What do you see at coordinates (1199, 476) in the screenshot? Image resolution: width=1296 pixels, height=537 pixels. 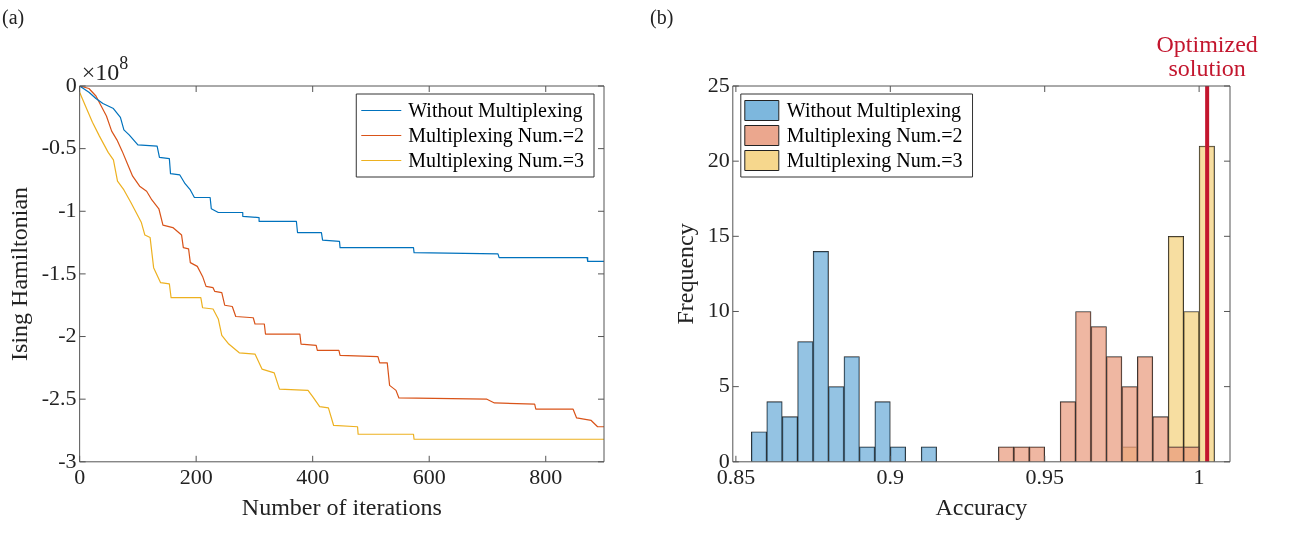 I see `x-tick-label: 1` at bounding box center [1199, 476].